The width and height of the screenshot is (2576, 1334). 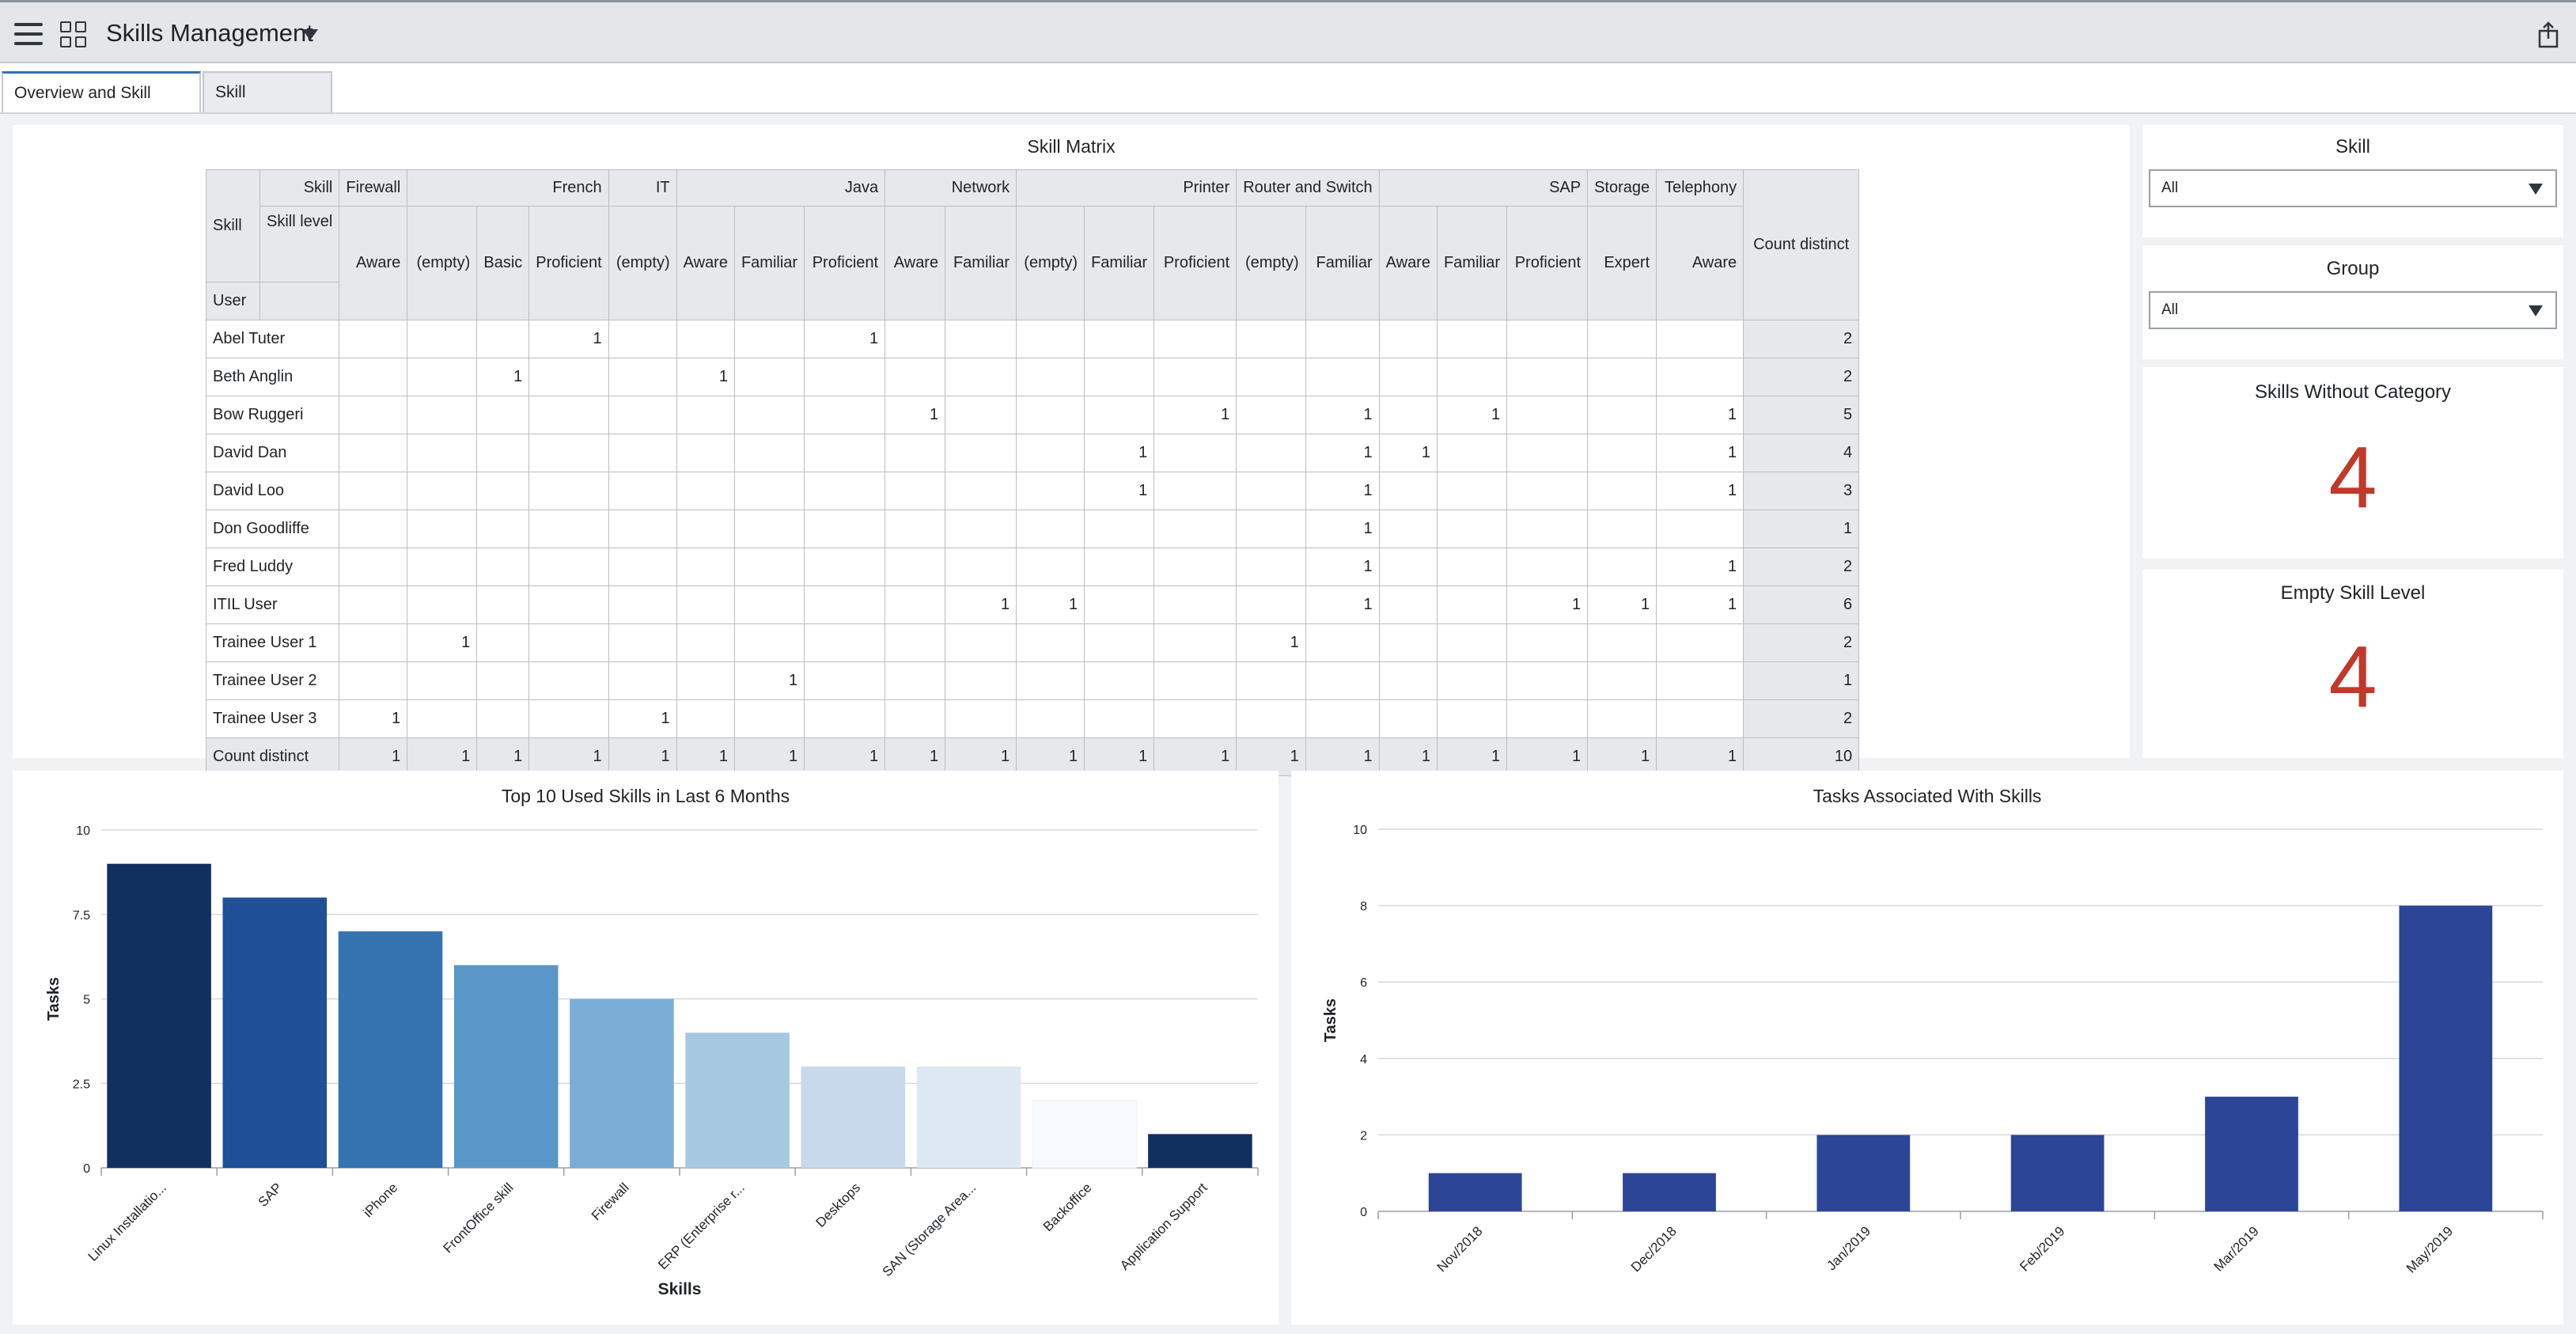 What do you see at coordinates (267, 106) in the screenshot?
I see `tab-skill-taxonomy: Skill Taxonomy` at bounding box center [267, 106].